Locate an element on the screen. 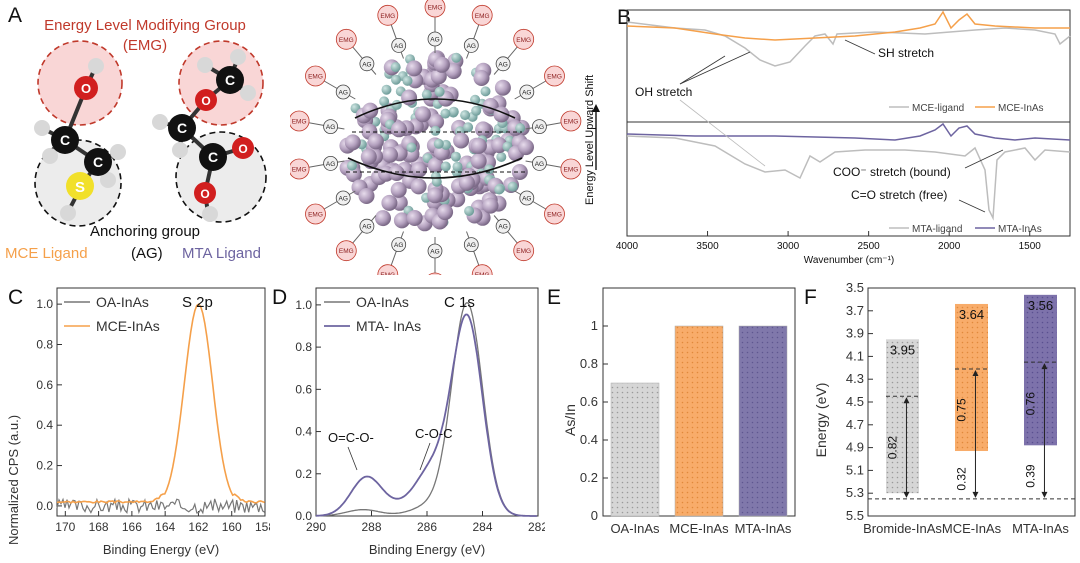 The height and width of the screenshot is (563, 1080). panel-b-xtick-label: 2500 is located at coordinates (869, 246).